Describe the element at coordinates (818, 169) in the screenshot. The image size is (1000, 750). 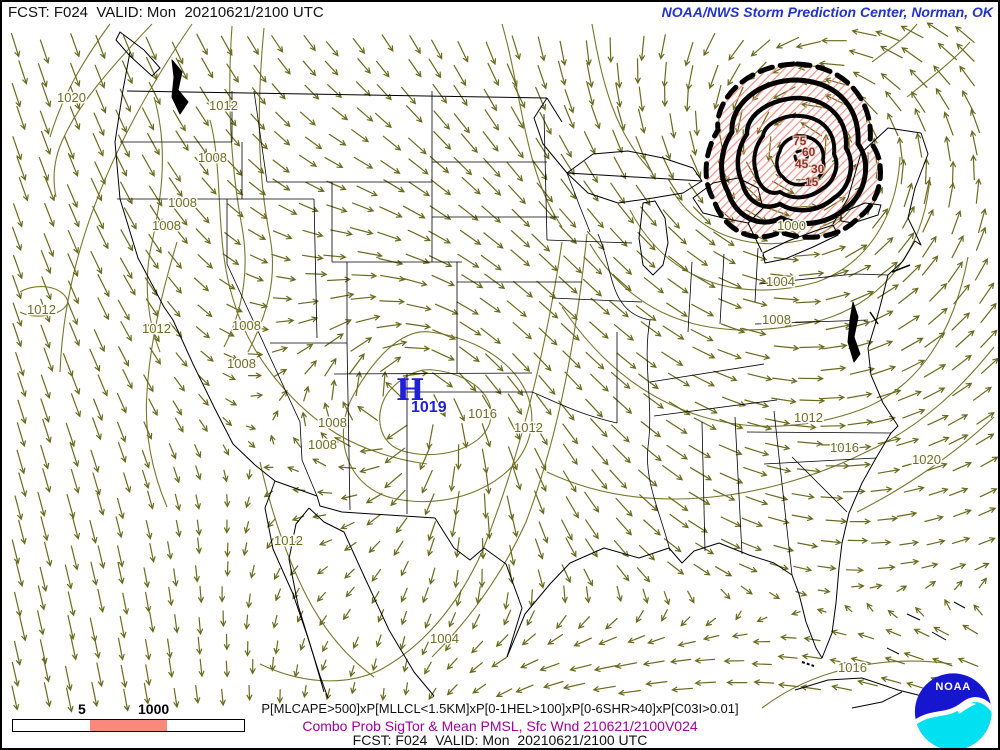
I see `probability-value-label: 30` at that location.